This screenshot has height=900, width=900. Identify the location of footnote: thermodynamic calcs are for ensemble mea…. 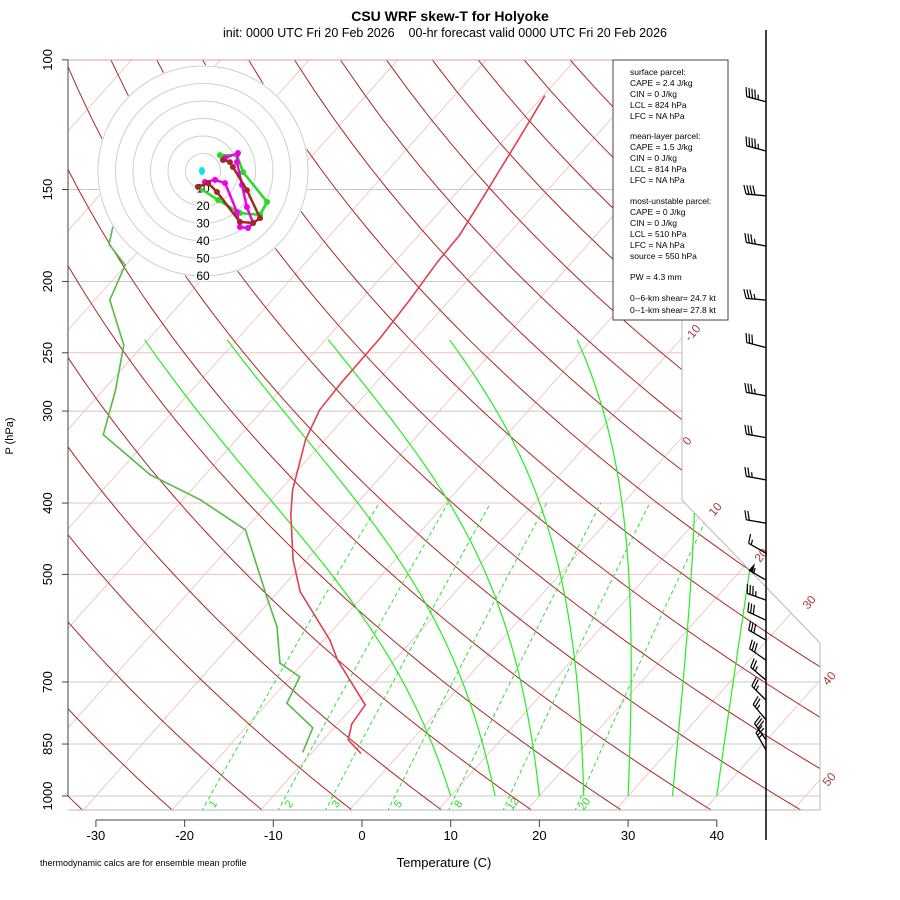
(143, 863).